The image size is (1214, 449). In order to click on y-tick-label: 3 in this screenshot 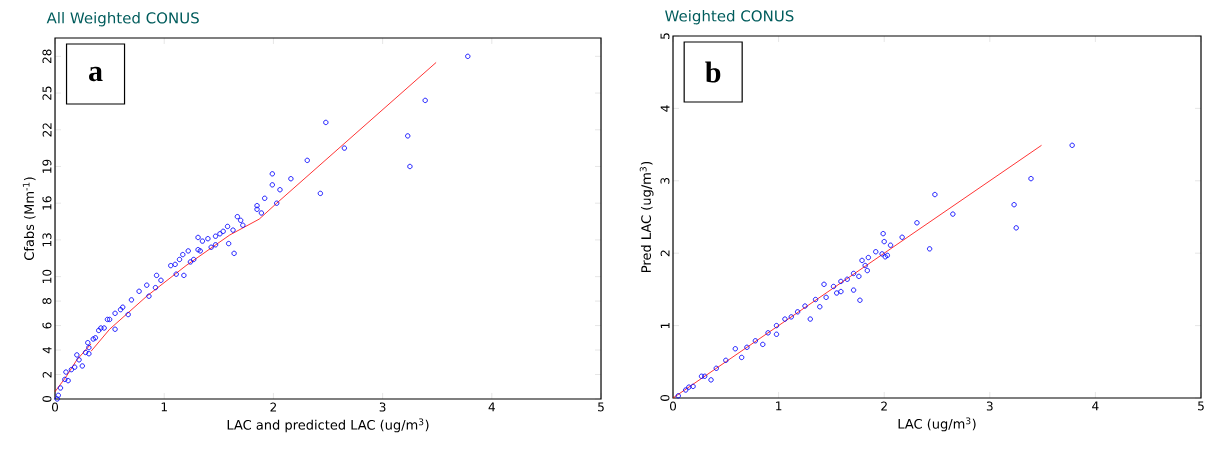, I will do `click(665, 180)`.